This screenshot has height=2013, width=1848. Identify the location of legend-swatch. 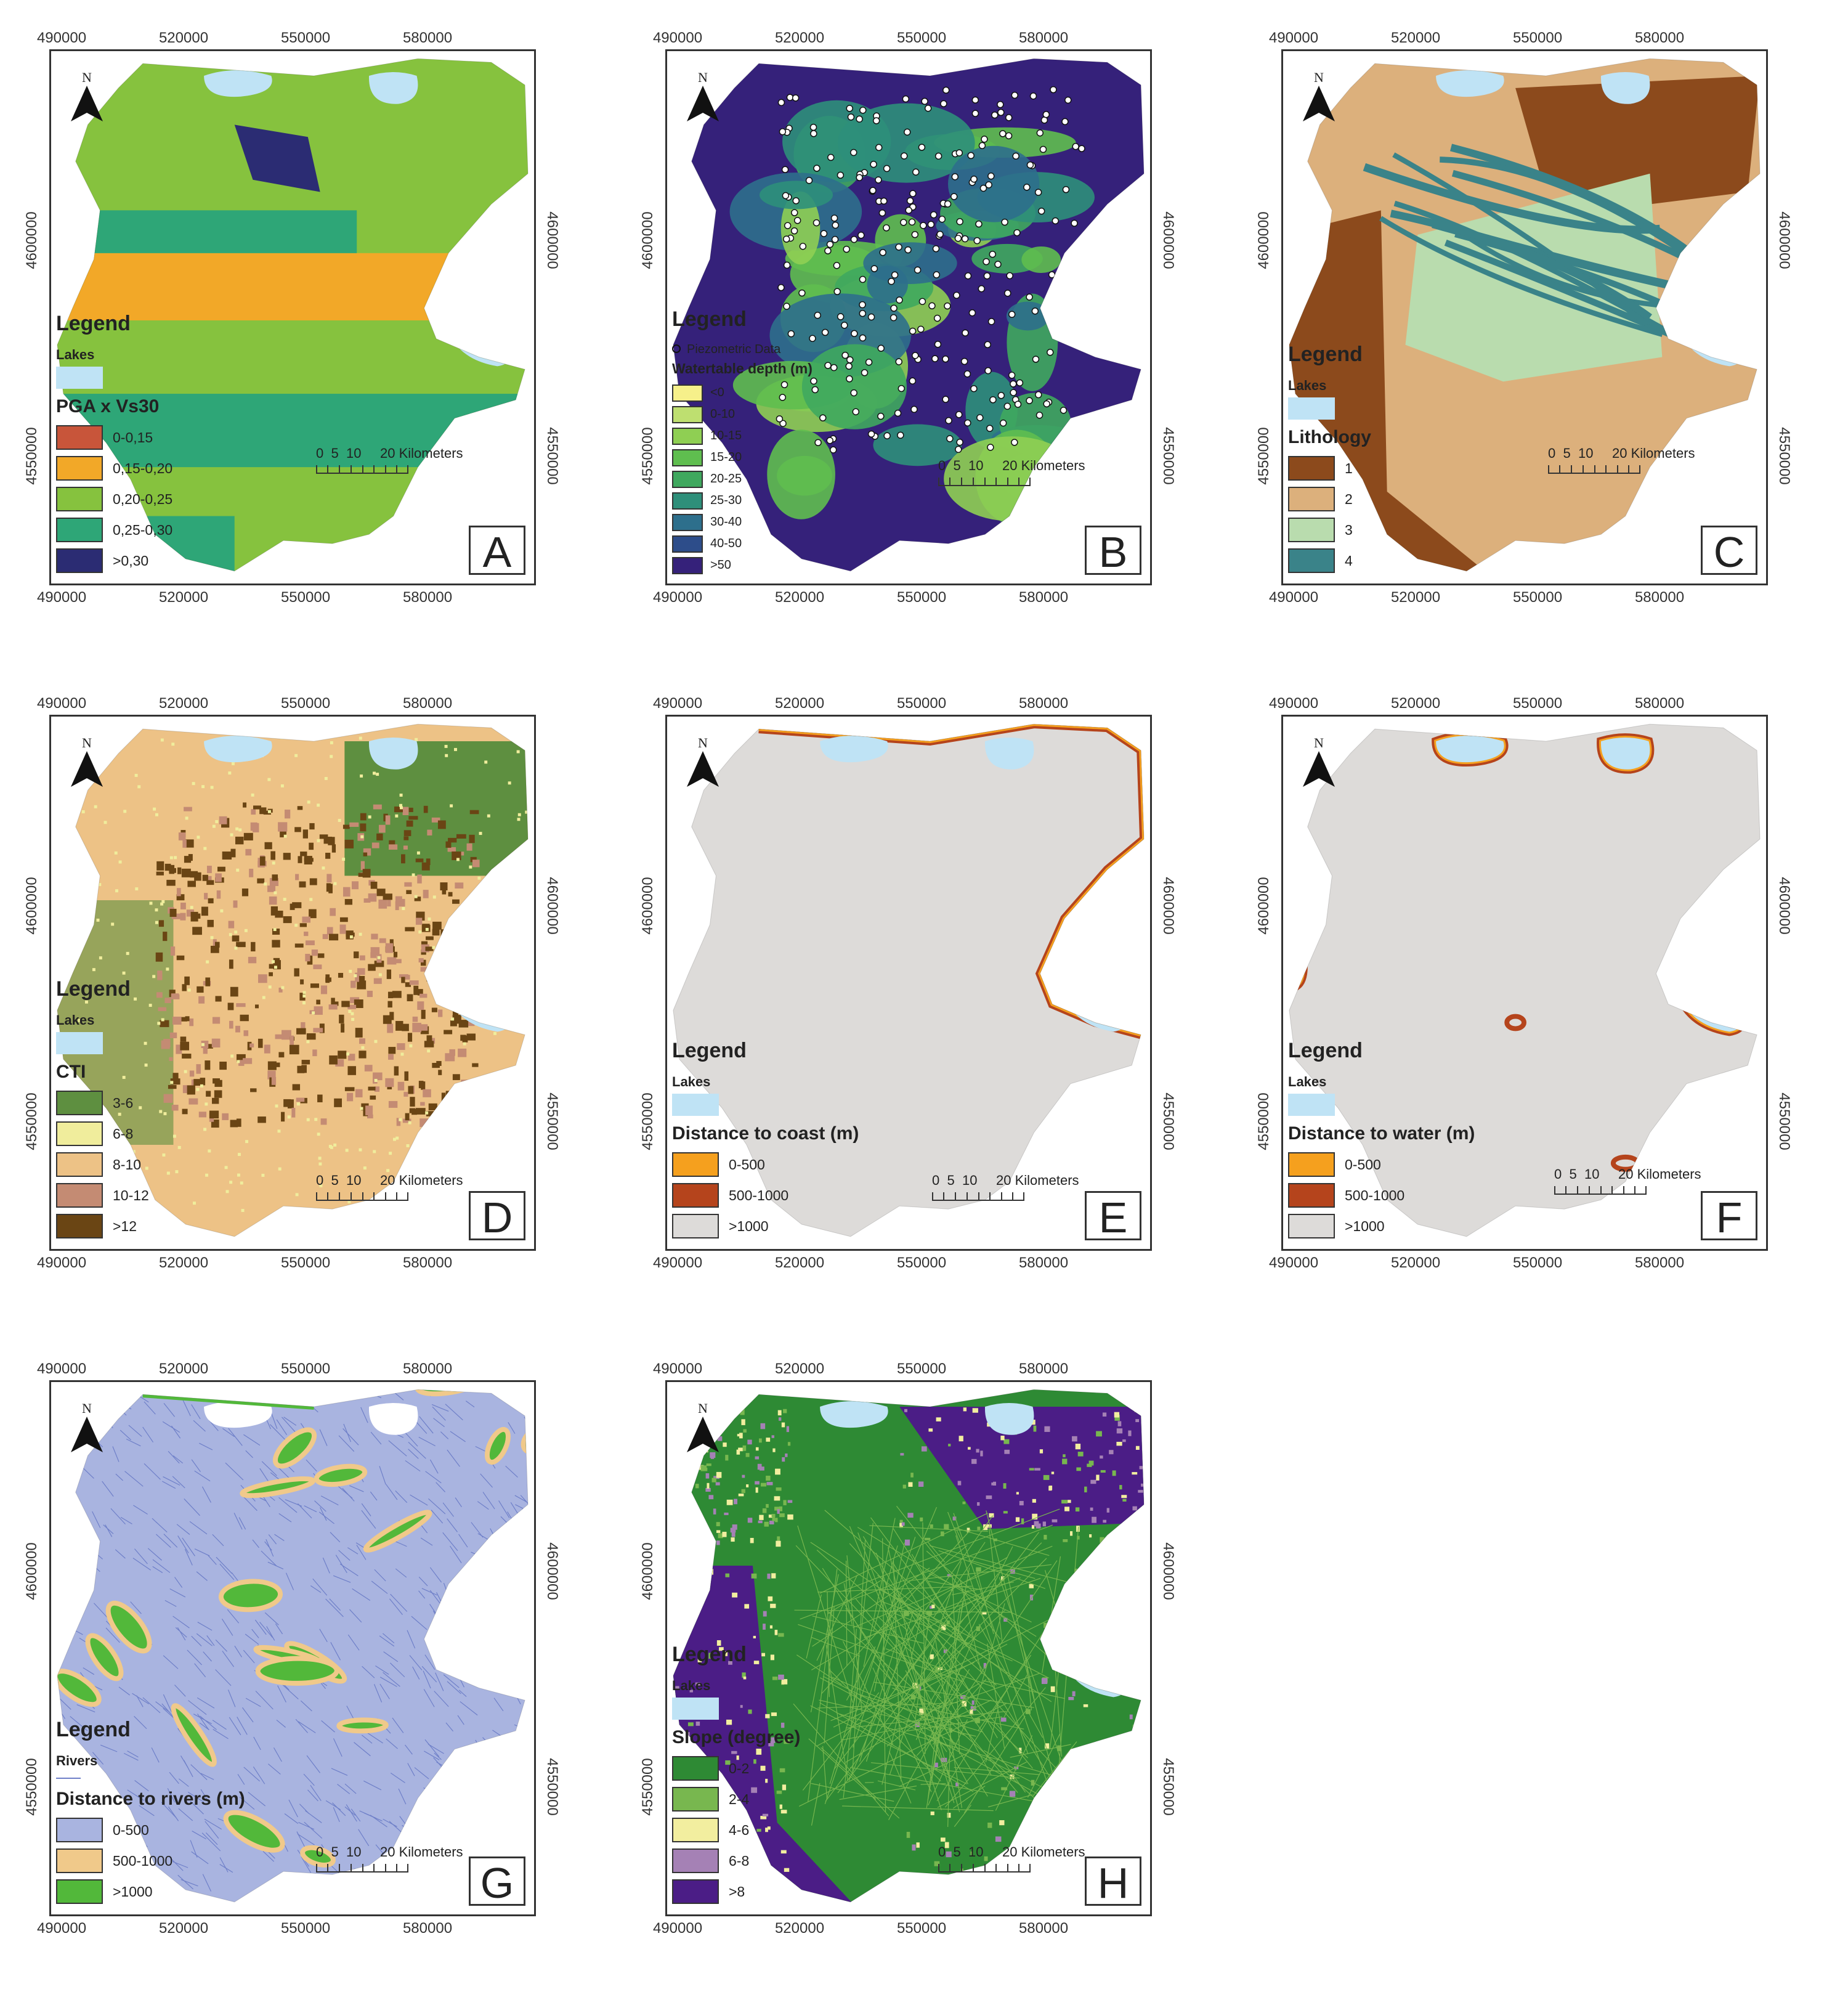
(695, 1860).